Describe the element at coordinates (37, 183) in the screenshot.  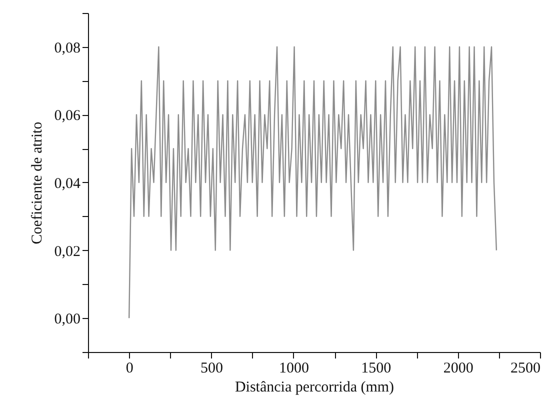
I see `y-axis-title: Coeficiente de atrito` at that location.